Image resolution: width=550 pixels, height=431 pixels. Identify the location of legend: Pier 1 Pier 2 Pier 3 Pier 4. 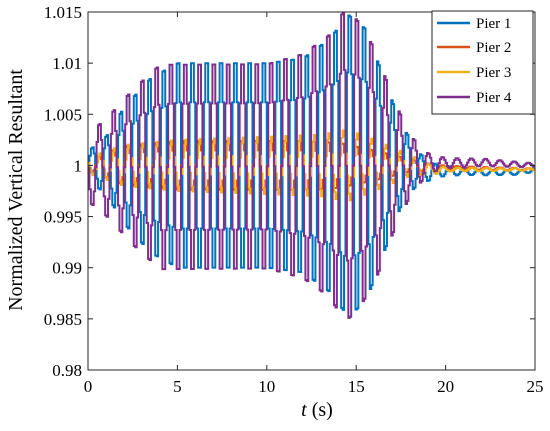
(482, 62).